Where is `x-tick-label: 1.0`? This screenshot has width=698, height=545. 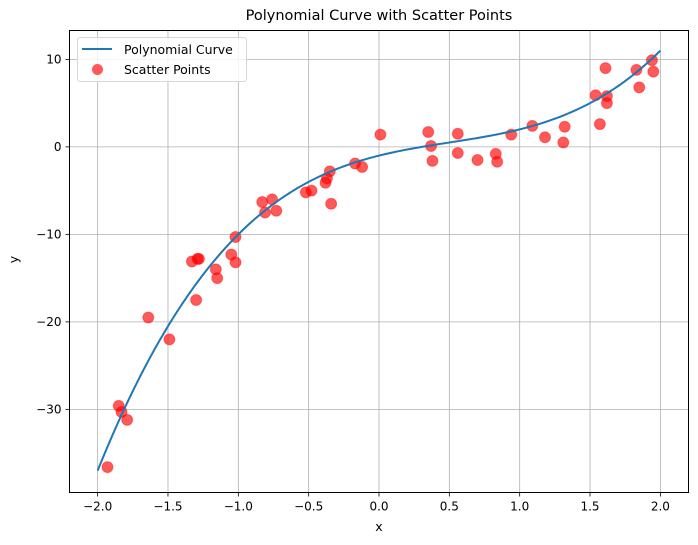
x-tick-label: 1.0 is located at coordinates (519, 507).